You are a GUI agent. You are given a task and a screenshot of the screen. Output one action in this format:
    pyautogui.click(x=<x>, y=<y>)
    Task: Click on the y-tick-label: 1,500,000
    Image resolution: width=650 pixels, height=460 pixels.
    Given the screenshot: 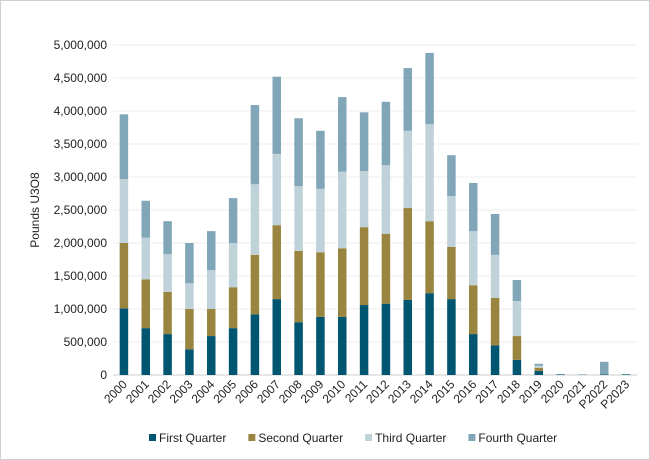 What is the action you would take?
    pyautogui.click(x=81, y=276)
    